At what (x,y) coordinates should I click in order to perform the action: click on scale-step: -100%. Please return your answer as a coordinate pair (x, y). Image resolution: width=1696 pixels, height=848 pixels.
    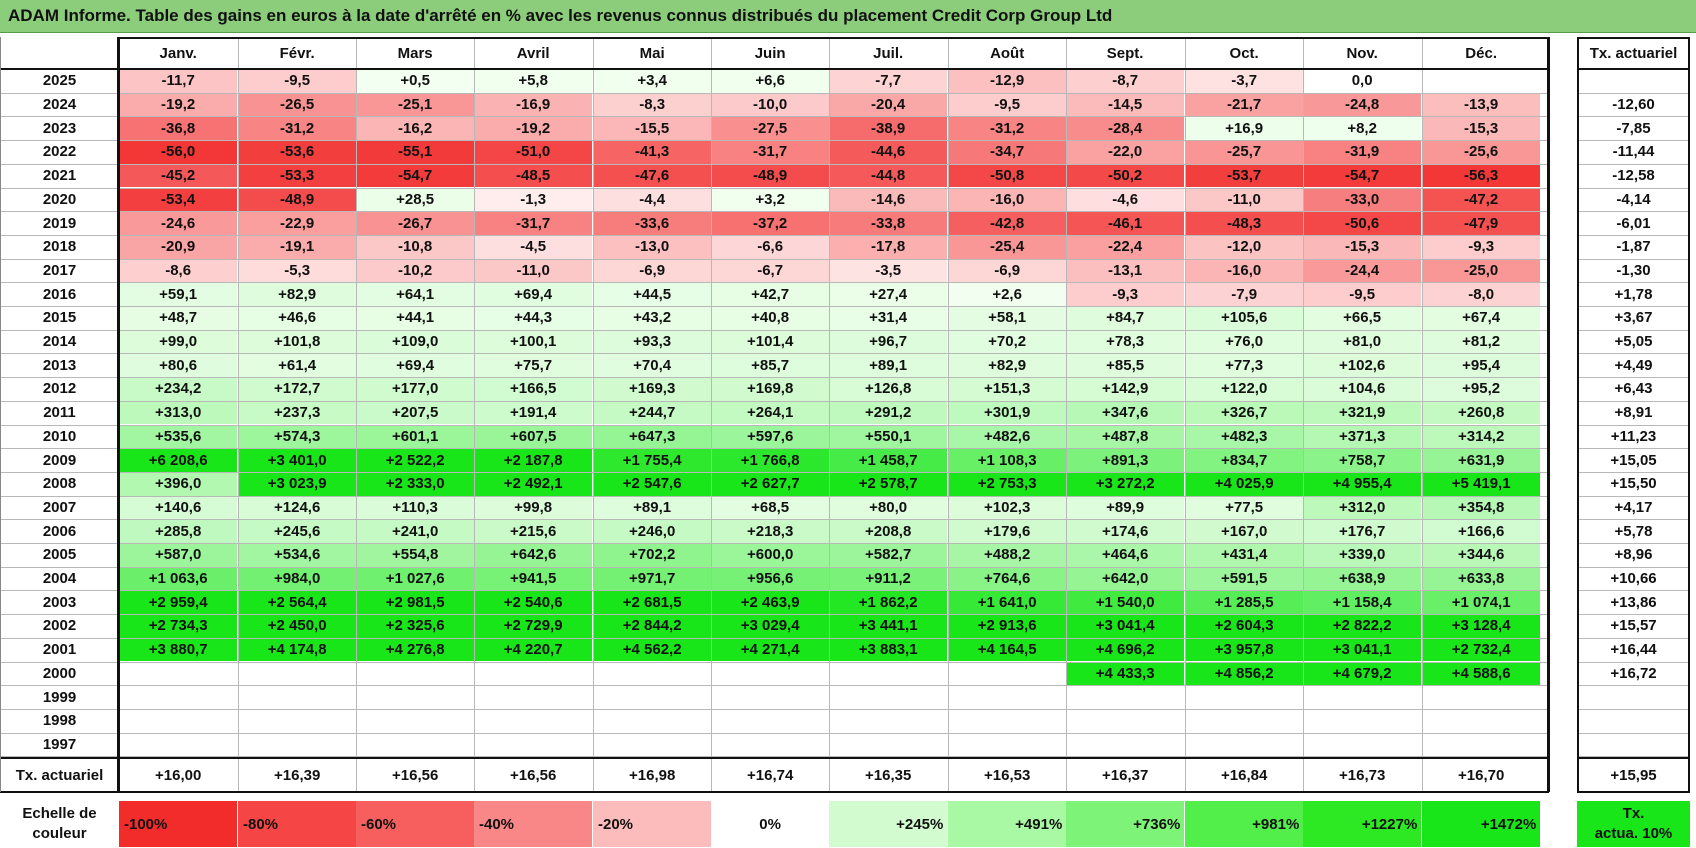
    Looking at the image, I should click on (178, 824).